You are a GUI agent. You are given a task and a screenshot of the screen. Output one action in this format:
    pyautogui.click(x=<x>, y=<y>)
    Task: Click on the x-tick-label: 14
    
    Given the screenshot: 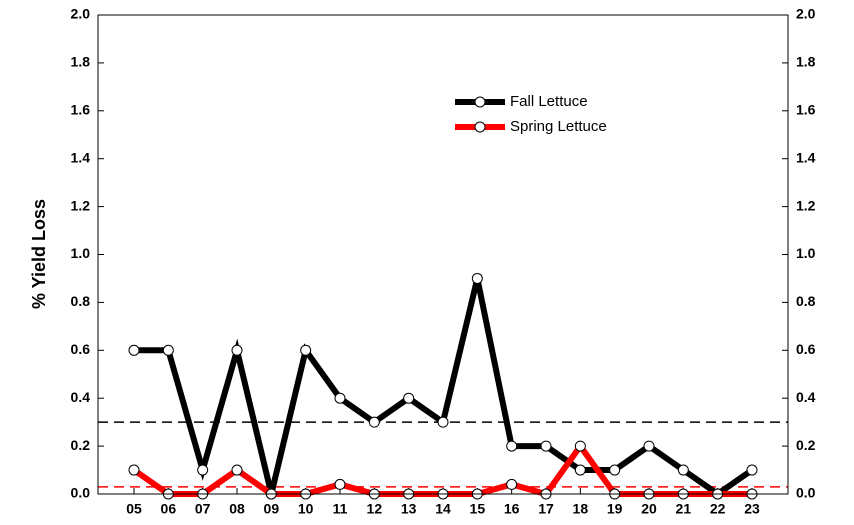 What is the action you would take?
    pyautogui.click(x=443, y=509)
    